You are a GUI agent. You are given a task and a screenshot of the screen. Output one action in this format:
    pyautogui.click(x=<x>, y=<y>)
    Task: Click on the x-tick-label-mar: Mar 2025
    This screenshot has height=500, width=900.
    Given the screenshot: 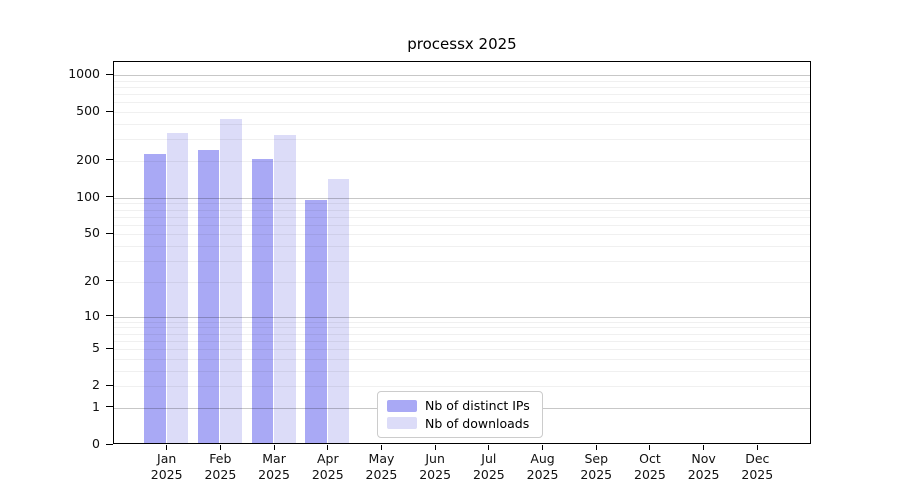 What is the action you would take?
    pyautogui.click(x=274, y=466)
    